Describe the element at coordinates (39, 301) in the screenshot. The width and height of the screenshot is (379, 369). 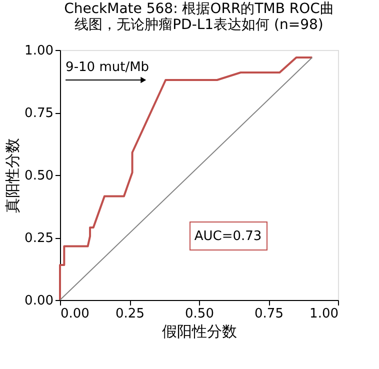
I see `y-tick-label: 0.00` at that location.